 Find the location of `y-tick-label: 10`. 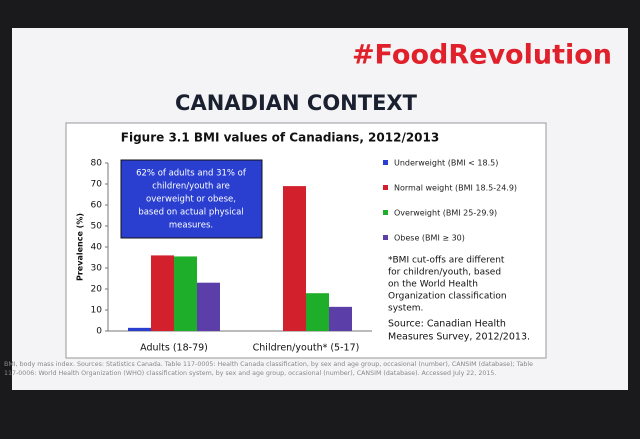

y-tick-label: 10 is located at coordinates (97, 311).